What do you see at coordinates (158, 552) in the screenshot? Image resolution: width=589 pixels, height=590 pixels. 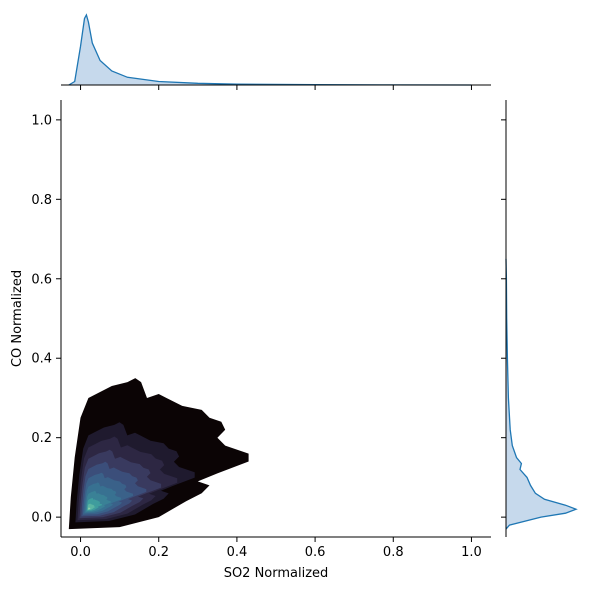 I see `x-tick-label: 0.2` at bounding box center [158, 552].